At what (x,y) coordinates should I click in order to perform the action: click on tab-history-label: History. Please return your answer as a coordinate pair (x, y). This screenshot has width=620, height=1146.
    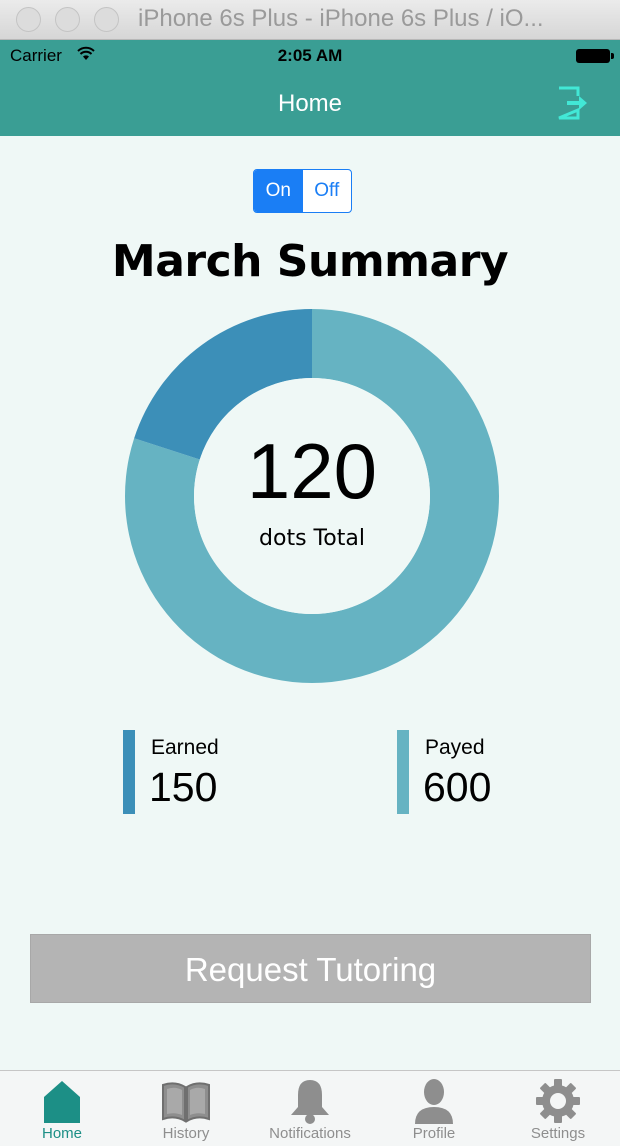
    Looking at the image, I should click on (186, 1133).